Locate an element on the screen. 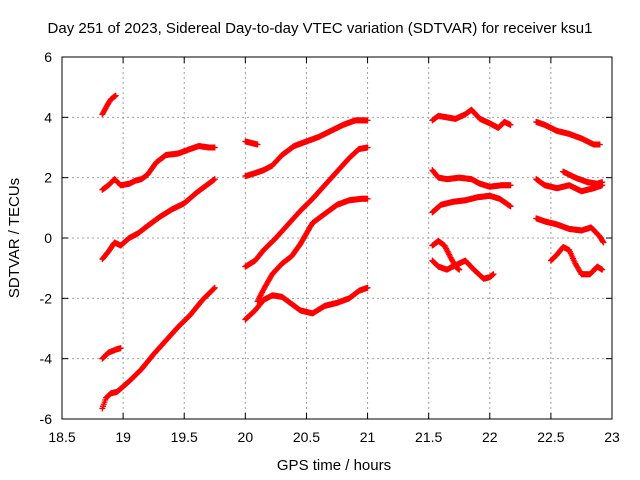 The image size is (640, 480). series-s8 is located at coordinates (306, 207).